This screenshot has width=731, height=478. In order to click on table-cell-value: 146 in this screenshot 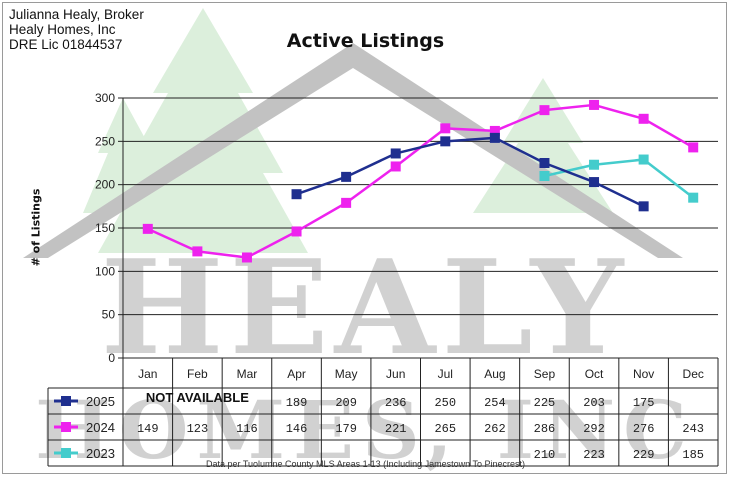, I will do `click(297, 429)`.